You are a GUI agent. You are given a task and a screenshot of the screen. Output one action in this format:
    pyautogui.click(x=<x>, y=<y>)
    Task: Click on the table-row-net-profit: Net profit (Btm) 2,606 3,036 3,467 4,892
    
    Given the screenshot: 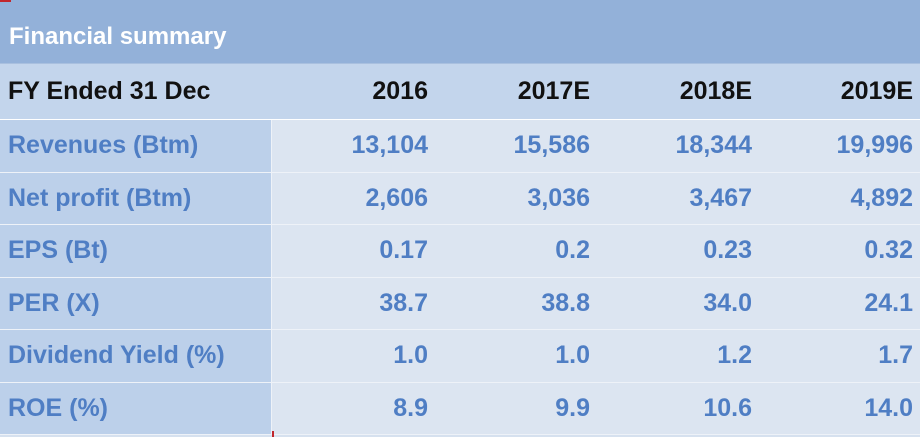 What is the action you would take?
    pyautogui.click(x=460, y=198)
    